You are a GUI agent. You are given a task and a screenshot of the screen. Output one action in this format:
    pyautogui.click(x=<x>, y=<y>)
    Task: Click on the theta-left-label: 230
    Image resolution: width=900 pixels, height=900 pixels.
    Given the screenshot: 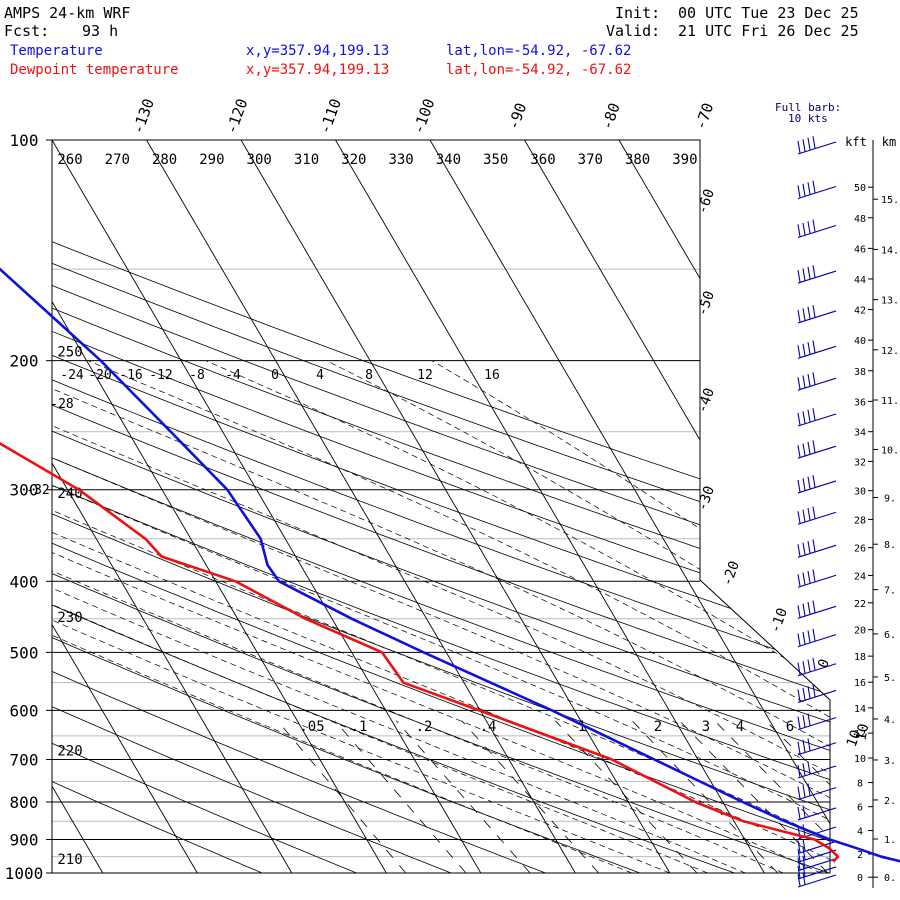 What is the action you would take?
    pyautogui.click(x=69, y=618)
    